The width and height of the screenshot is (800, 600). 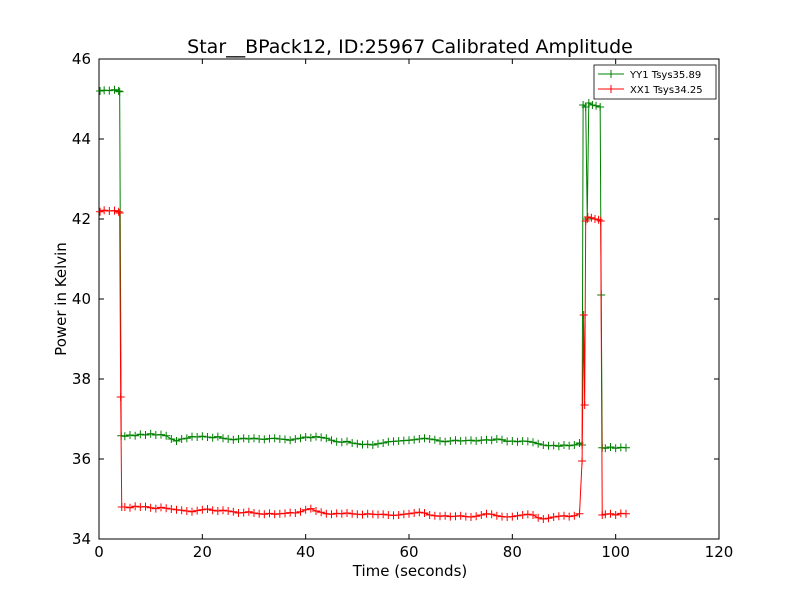 I want to click on x-tick-label: 40, so click(x=305, y=552).